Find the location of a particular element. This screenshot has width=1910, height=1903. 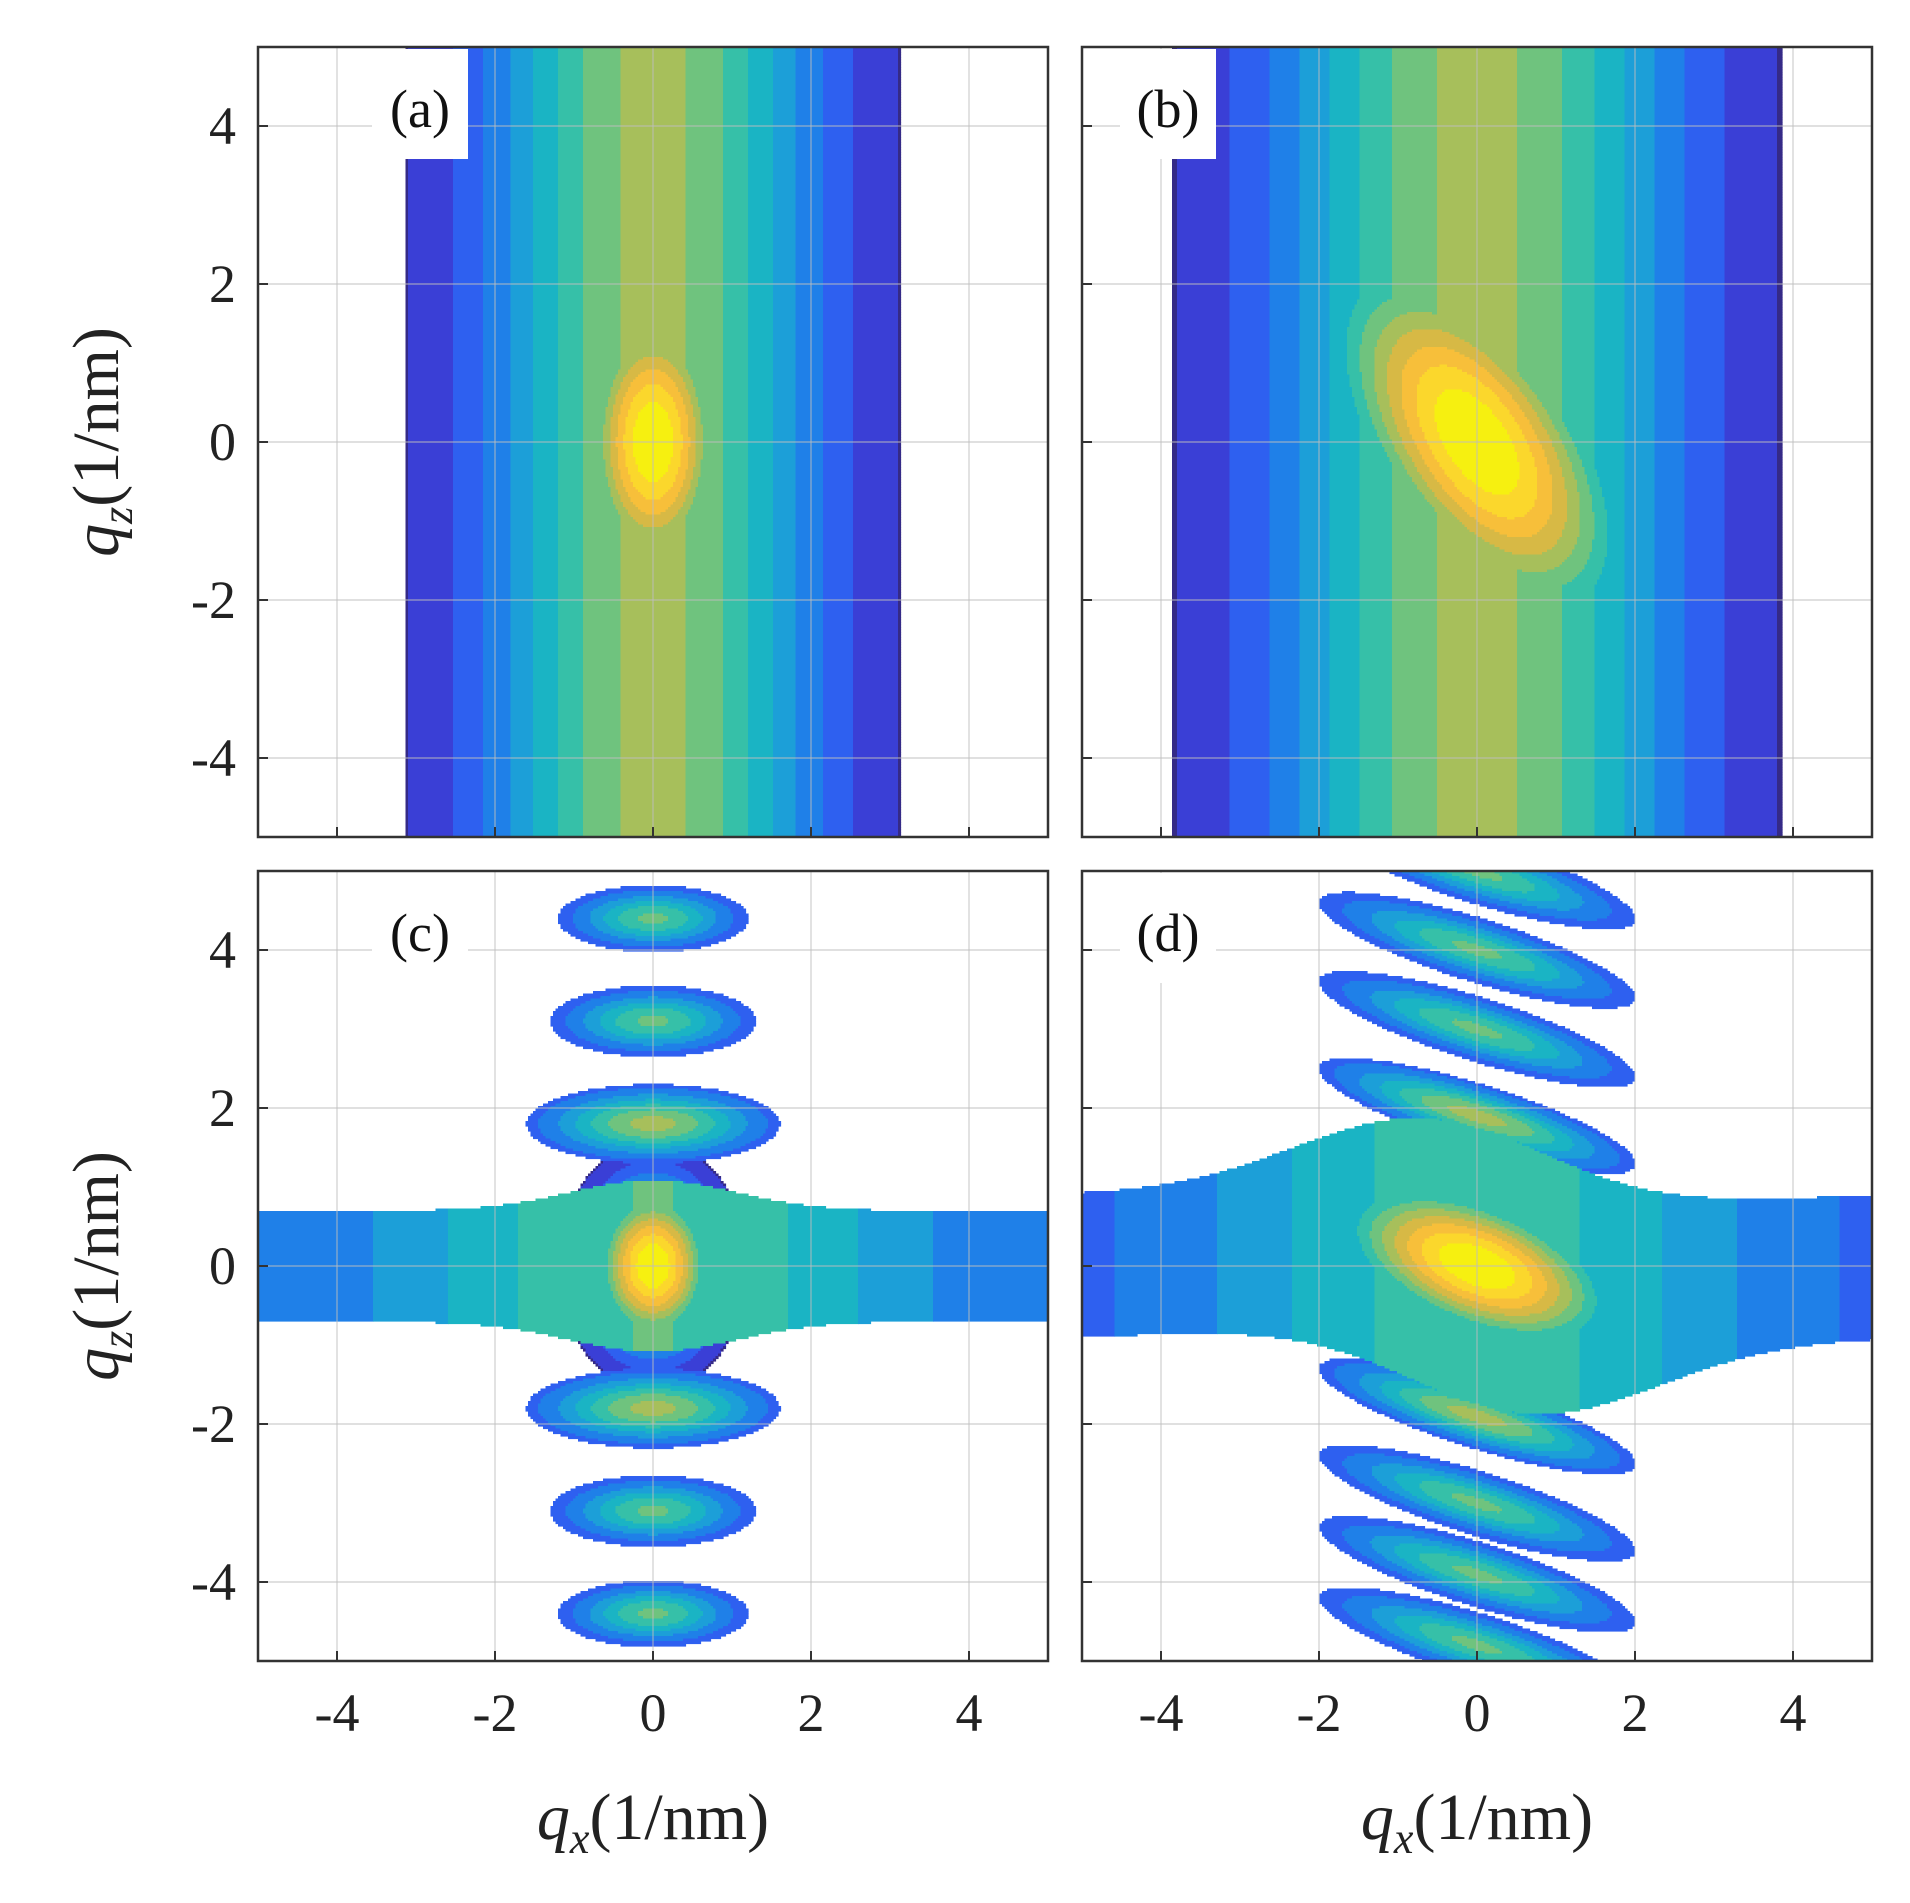

panel-tag-a: (a) is located at coordinates (420, 109).